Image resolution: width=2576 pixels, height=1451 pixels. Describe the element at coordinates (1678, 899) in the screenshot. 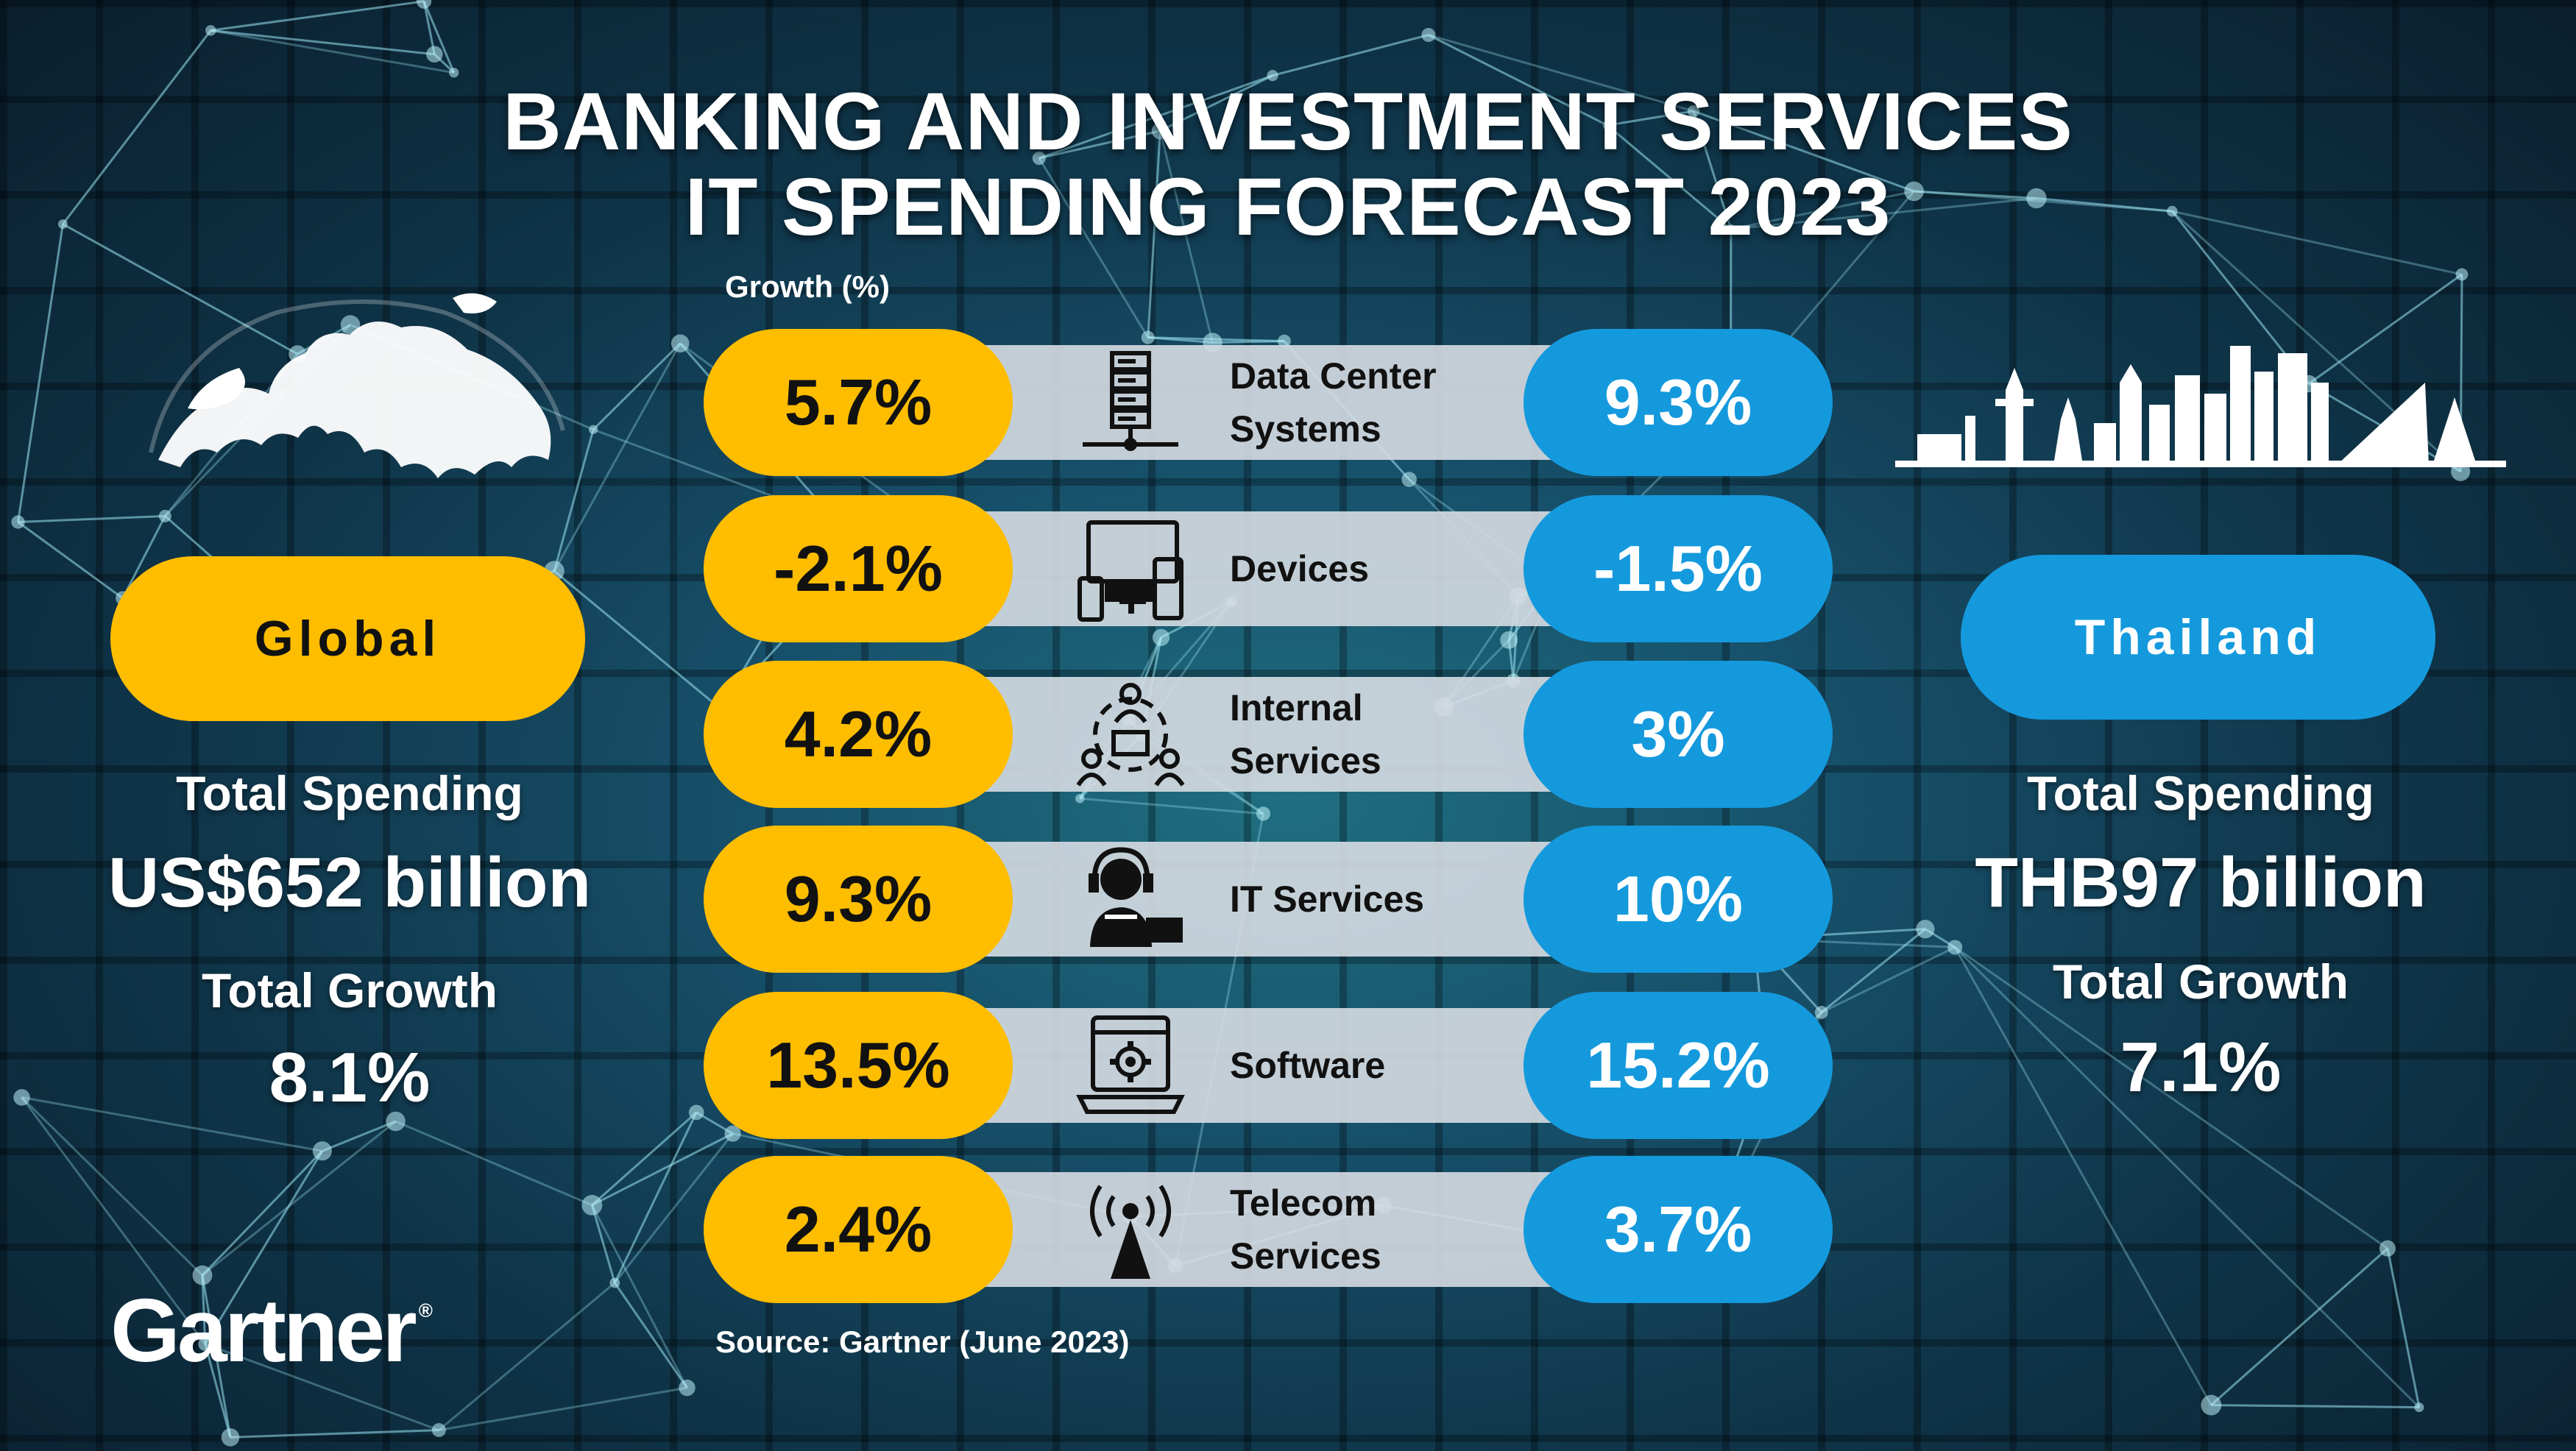

I see `thailand-growth-pill: 10%` at that location.